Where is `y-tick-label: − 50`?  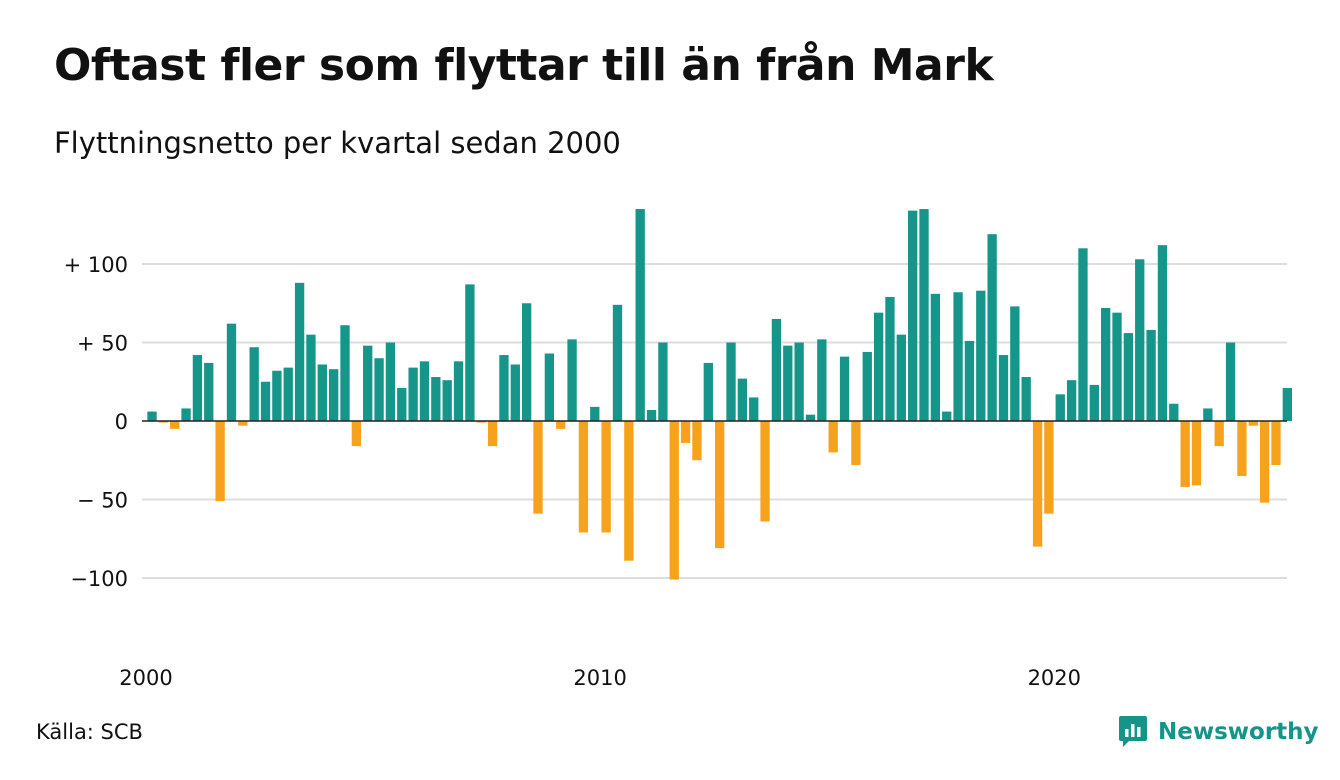
y-tick-label: − 50 is located at coordinates (102, 501).